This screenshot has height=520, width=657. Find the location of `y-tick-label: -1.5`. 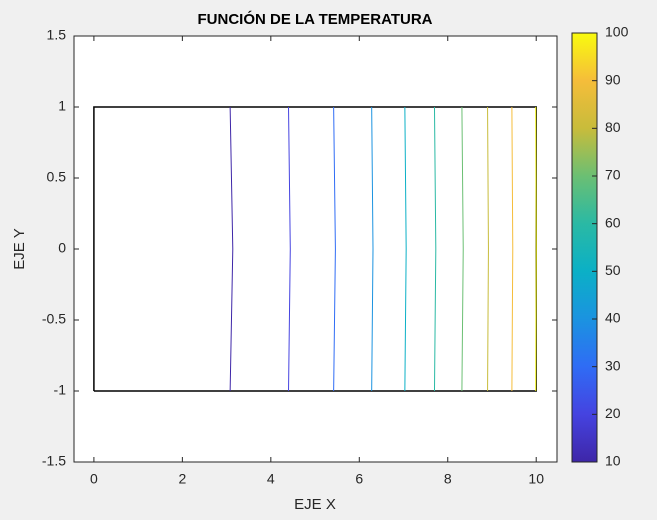

y-tick-label: -1.5 is located at coordinates (54, 461).